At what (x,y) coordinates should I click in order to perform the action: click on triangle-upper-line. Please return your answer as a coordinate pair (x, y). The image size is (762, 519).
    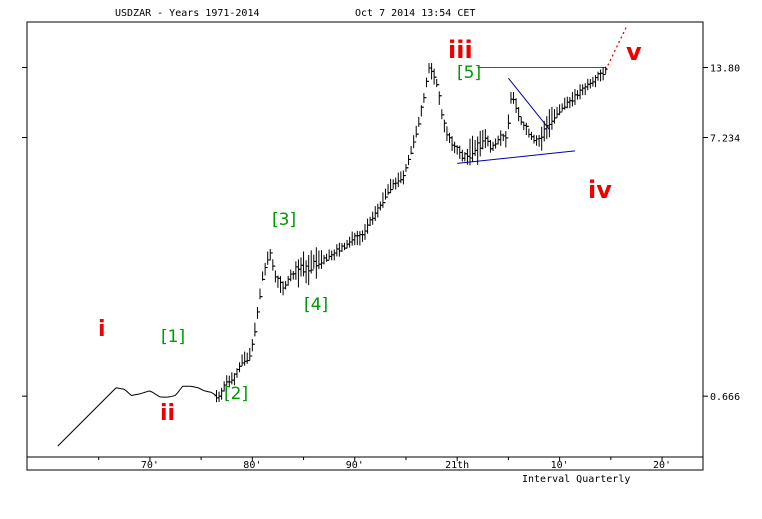
    Looking at the image, I should click on (529, 103).